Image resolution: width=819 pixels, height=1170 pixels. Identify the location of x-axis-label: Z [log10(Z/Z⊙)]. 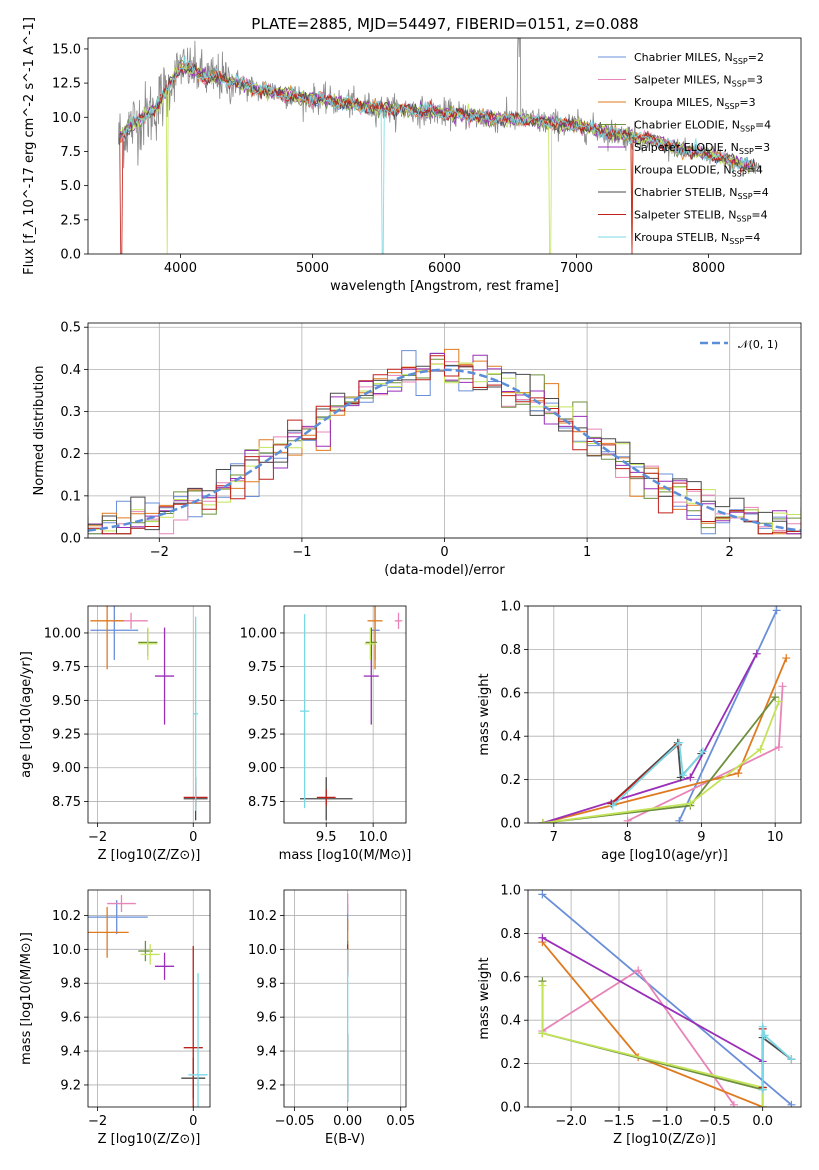
(149, 855).